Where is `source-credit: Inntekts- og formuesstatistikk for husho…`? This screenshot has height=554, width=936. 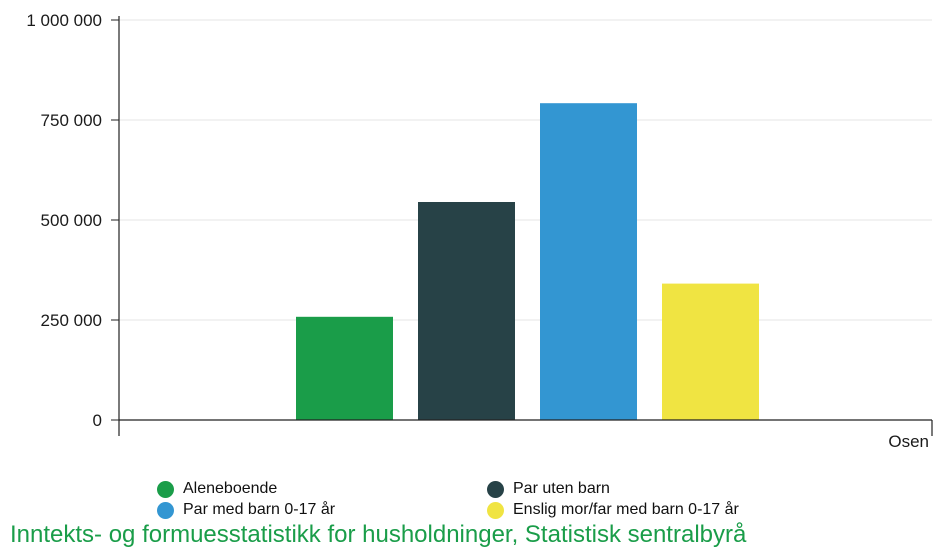 source-credit: Inntekts- og formuesstatistikk for husho… is located at coordinates (378, 534).